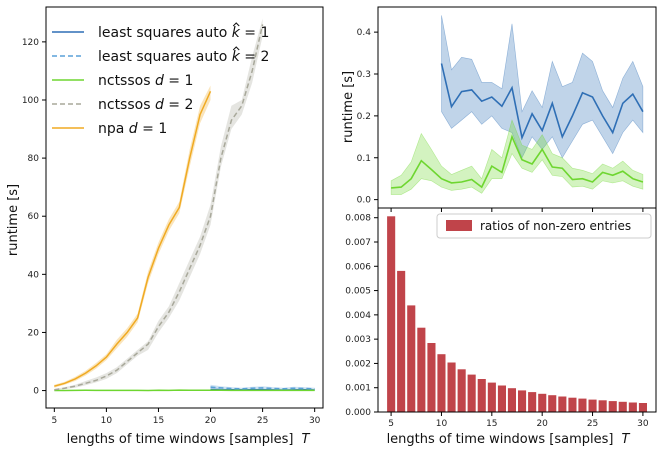  I want to click on left-x-tick-label-25: 25, so click(262, 421).